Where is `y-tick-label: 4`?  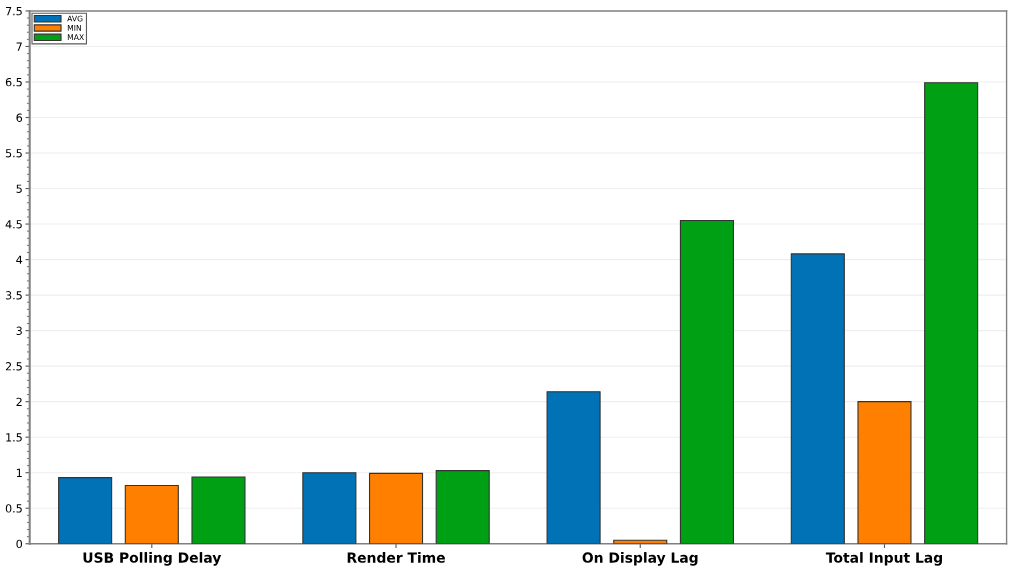
y-tick-label: 4 is located at coordinates (19, 259).